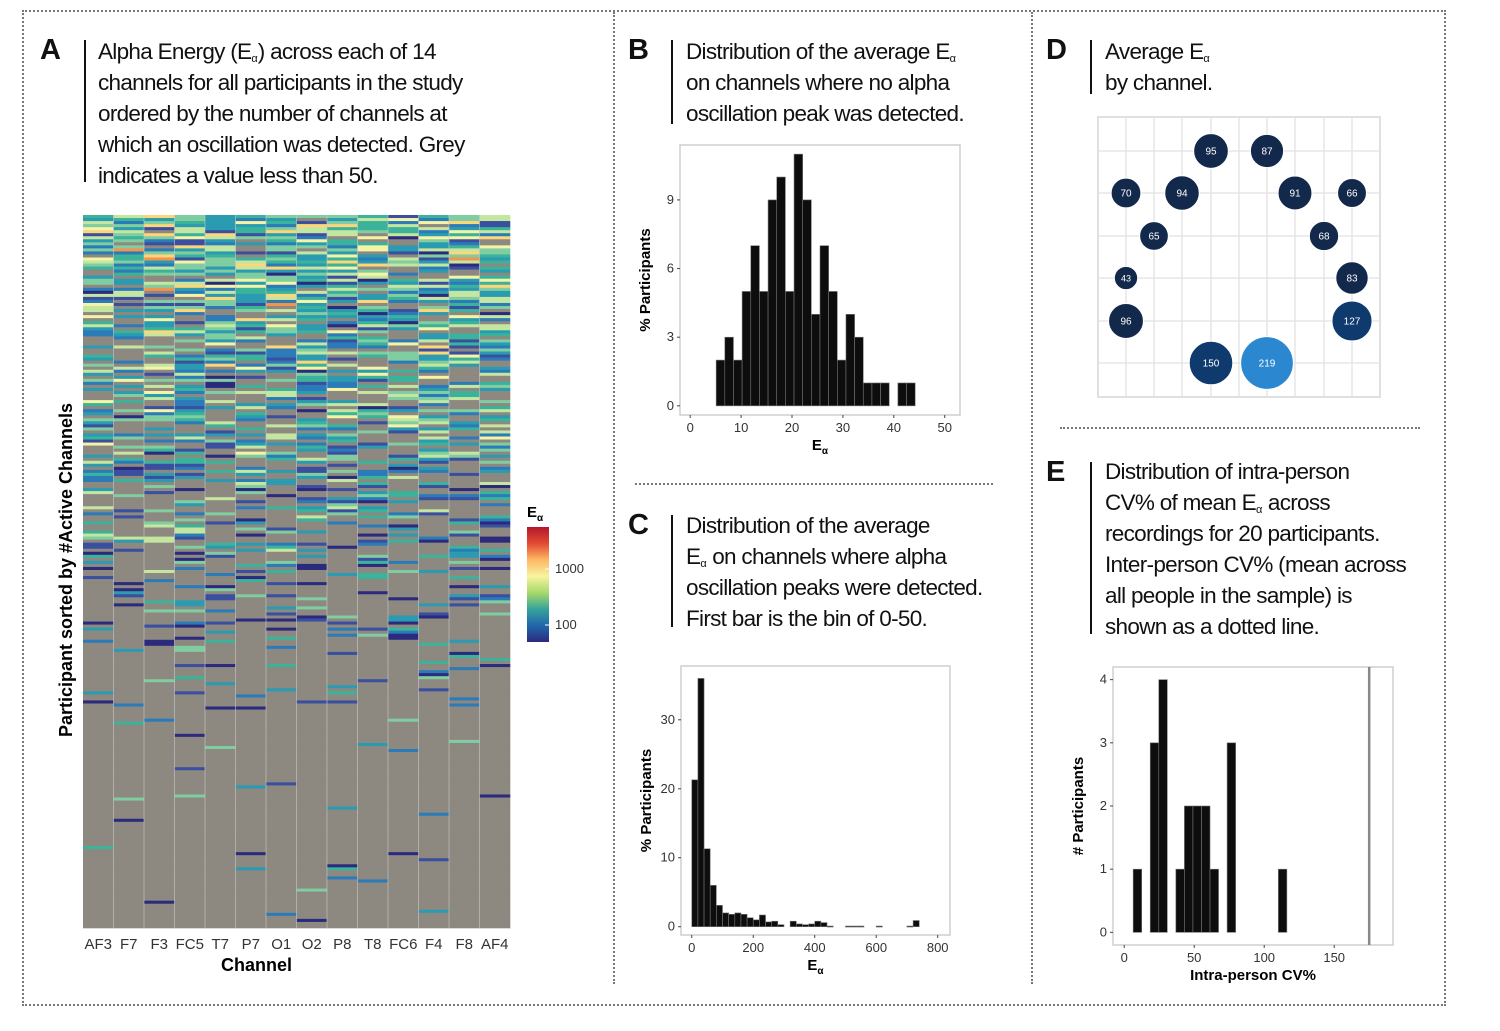 This screenshot has height=1031, width=1500. I want to click on channel-label: F7, so click(129, 944).